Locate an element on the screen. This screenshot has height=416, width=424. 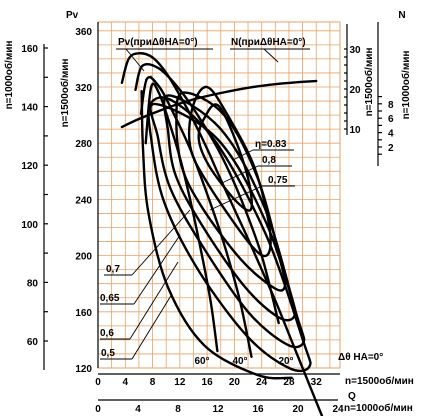
n-1500-label: n=1500об/мин is located at coordinates (369, 82).